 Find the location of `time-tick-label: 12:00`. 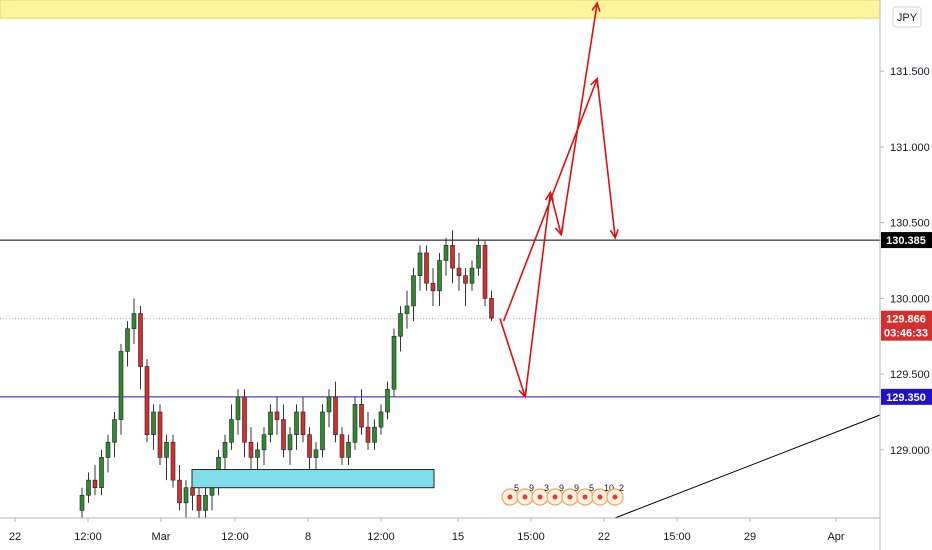

time-tick-label: 12:00 is located at coordinates (88, 537).